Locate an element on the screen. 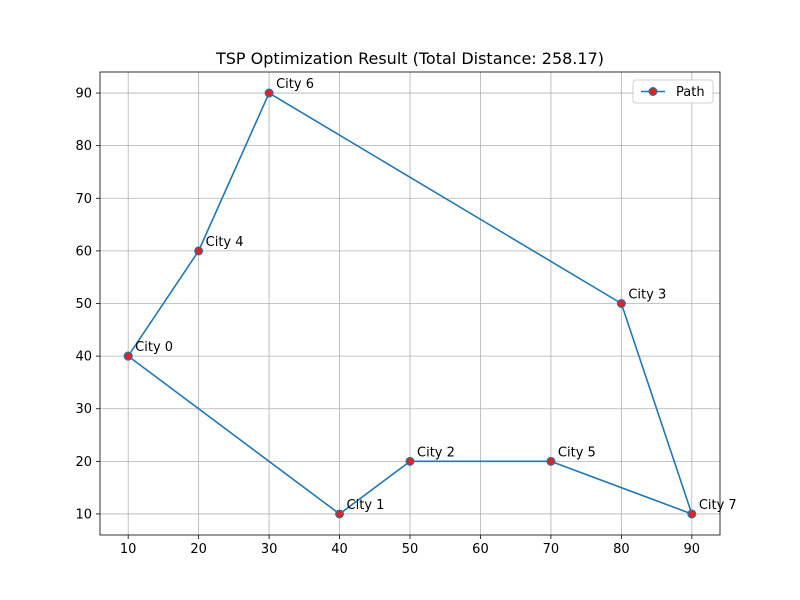 The height and width of the screenshot is (600, 800). x-tick-label: 10 is located at coordinates (128, 549).